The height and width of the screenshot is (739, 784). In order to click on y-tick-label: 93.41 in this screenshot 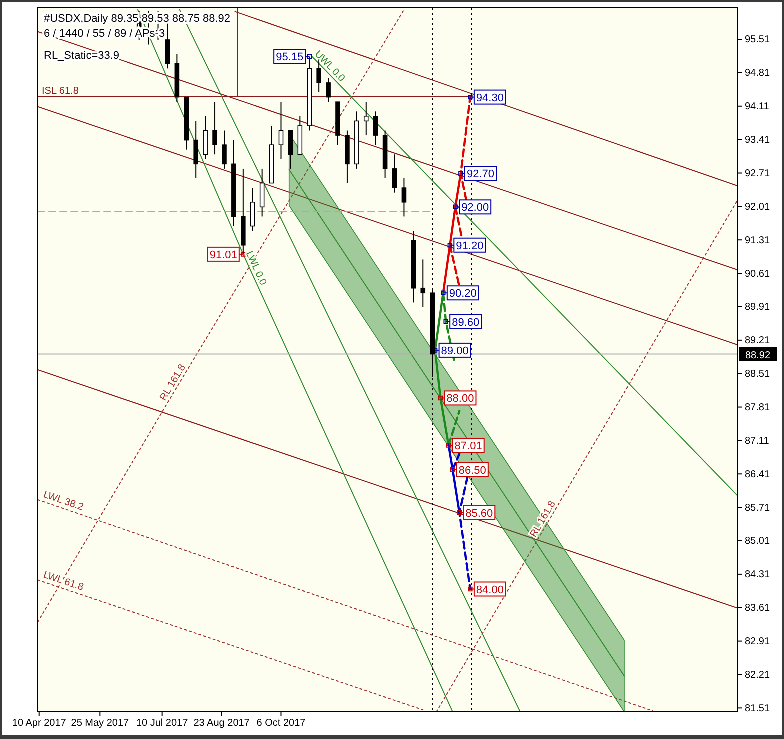, I will do `click(757, 140)`.